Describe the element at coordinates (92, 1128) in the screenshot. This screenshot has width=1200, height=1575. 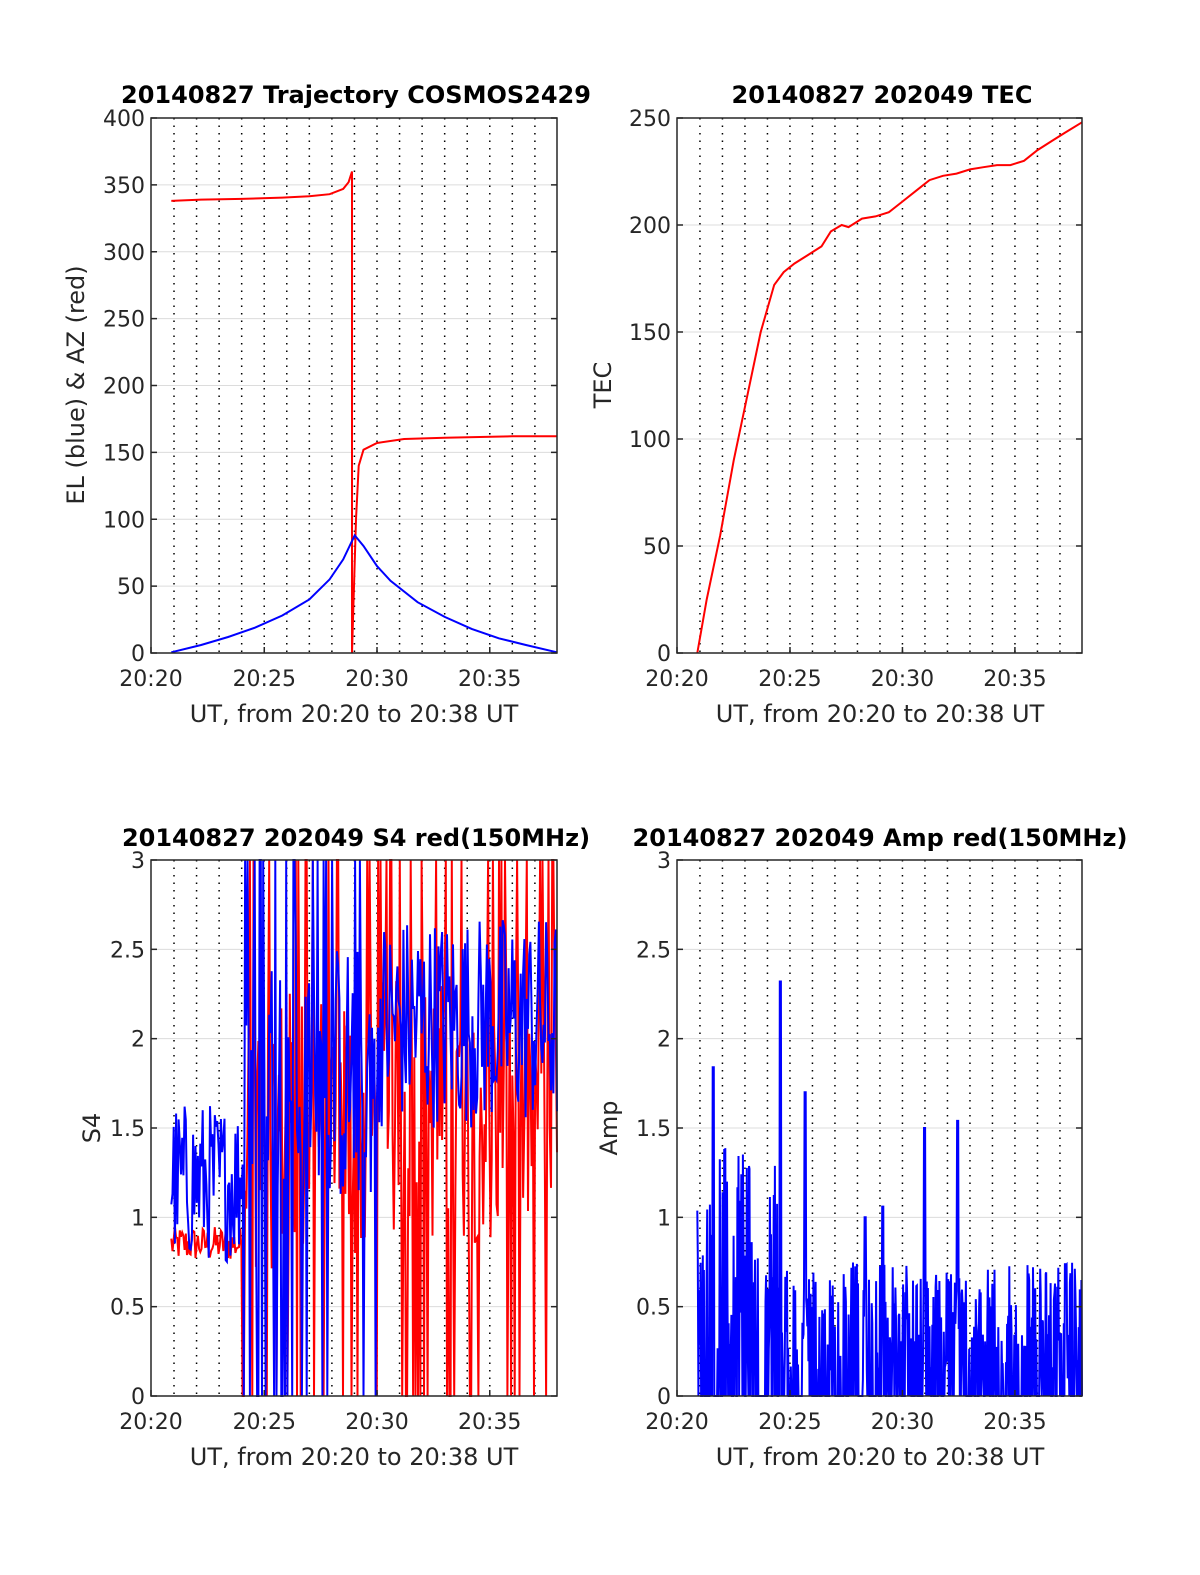
I see `y-axis-label: S4` at that location.